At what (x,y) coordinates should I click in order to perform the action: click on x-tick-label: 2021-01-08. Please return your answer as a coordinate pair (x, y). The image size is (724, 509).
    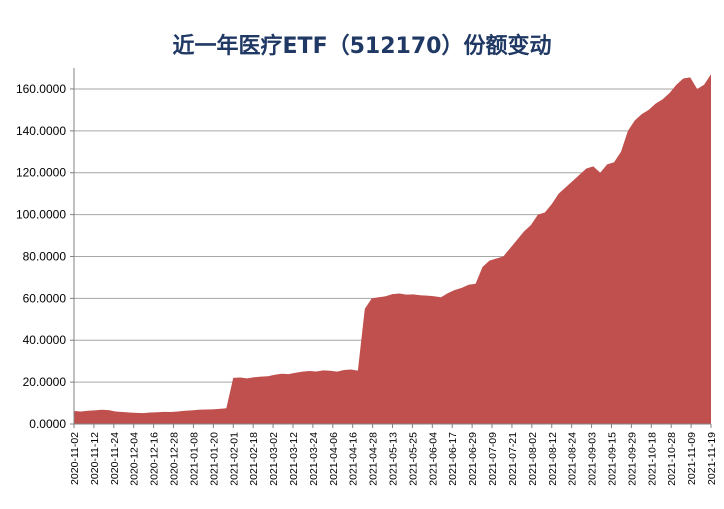
    Looking at the image, I should click on (194, 459).